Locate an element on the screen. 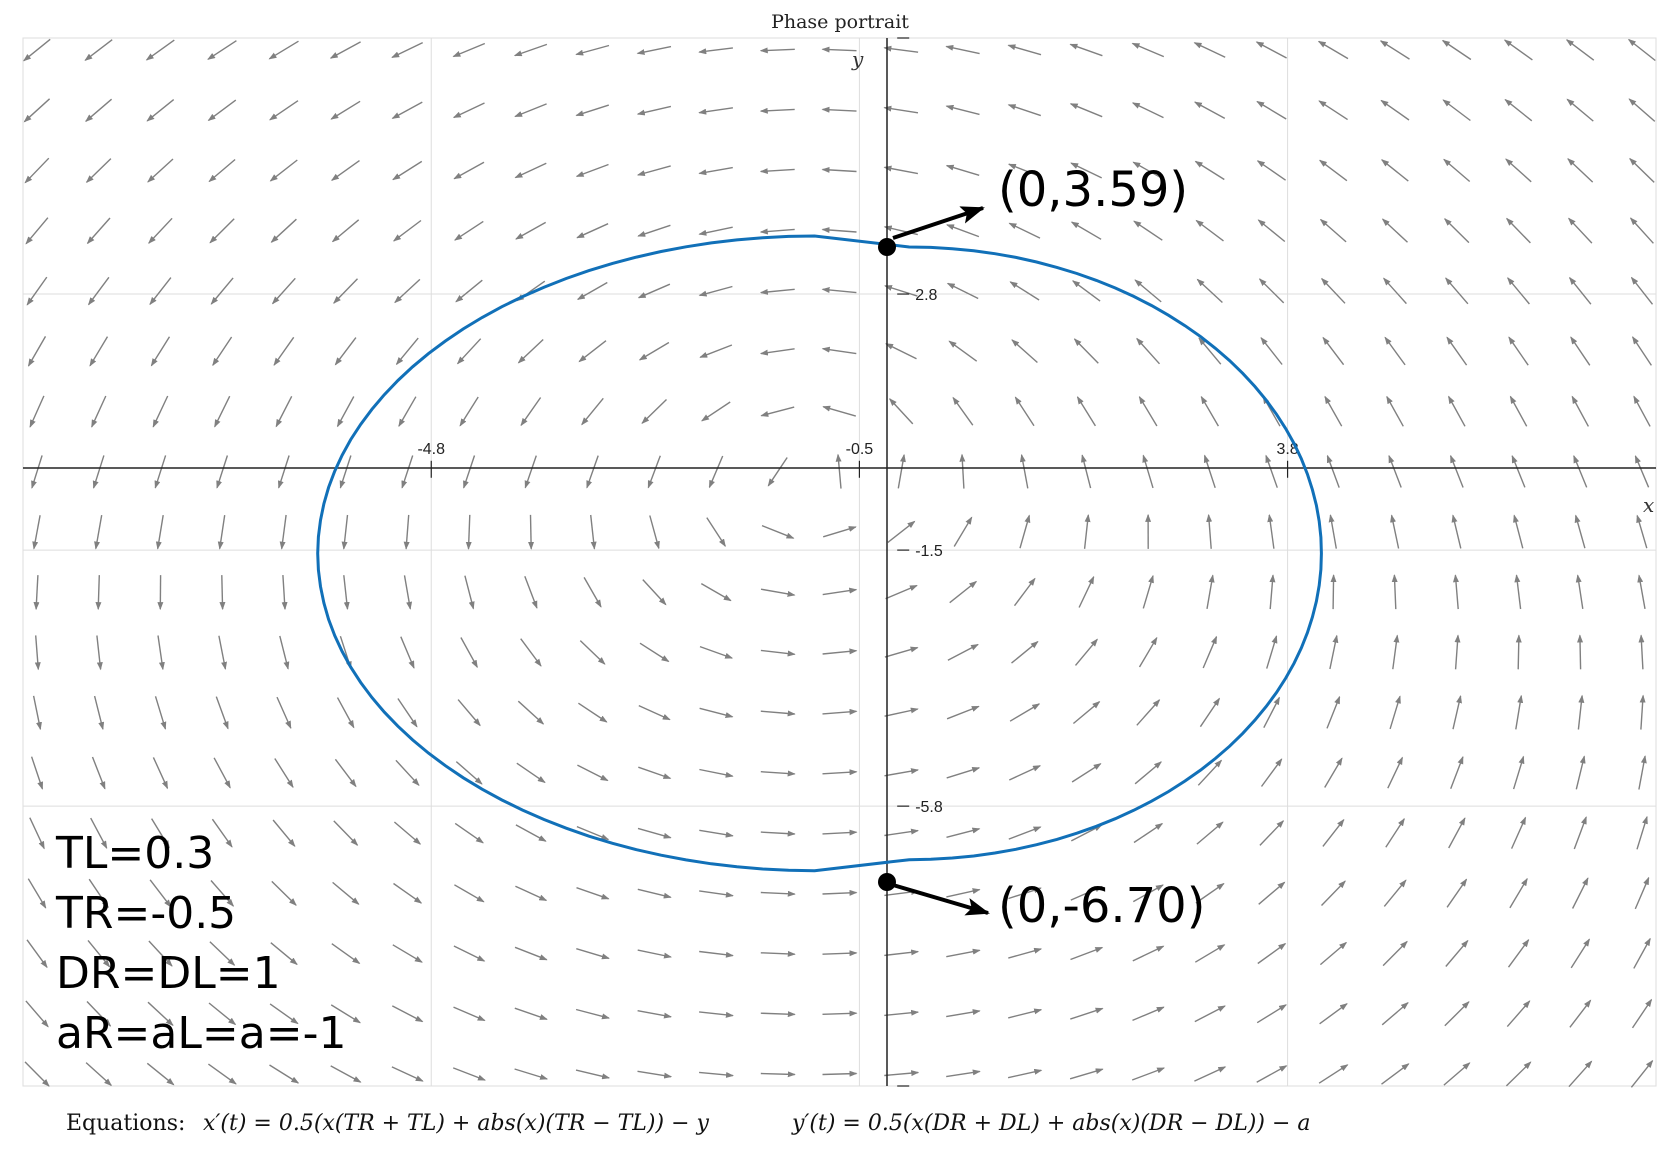 This screenshot has width=1679, height=1155. point-top-group: (0,3.59) is located at coordinates (1033, 209).